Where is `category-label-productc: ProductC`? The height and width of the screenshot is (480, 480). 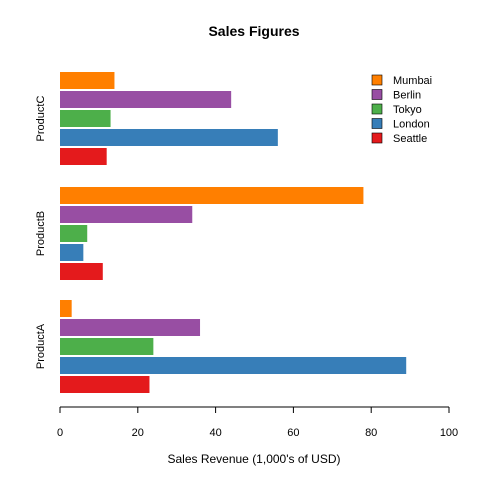 category-label-productc: ProductC is located at coordinates (41, 119).